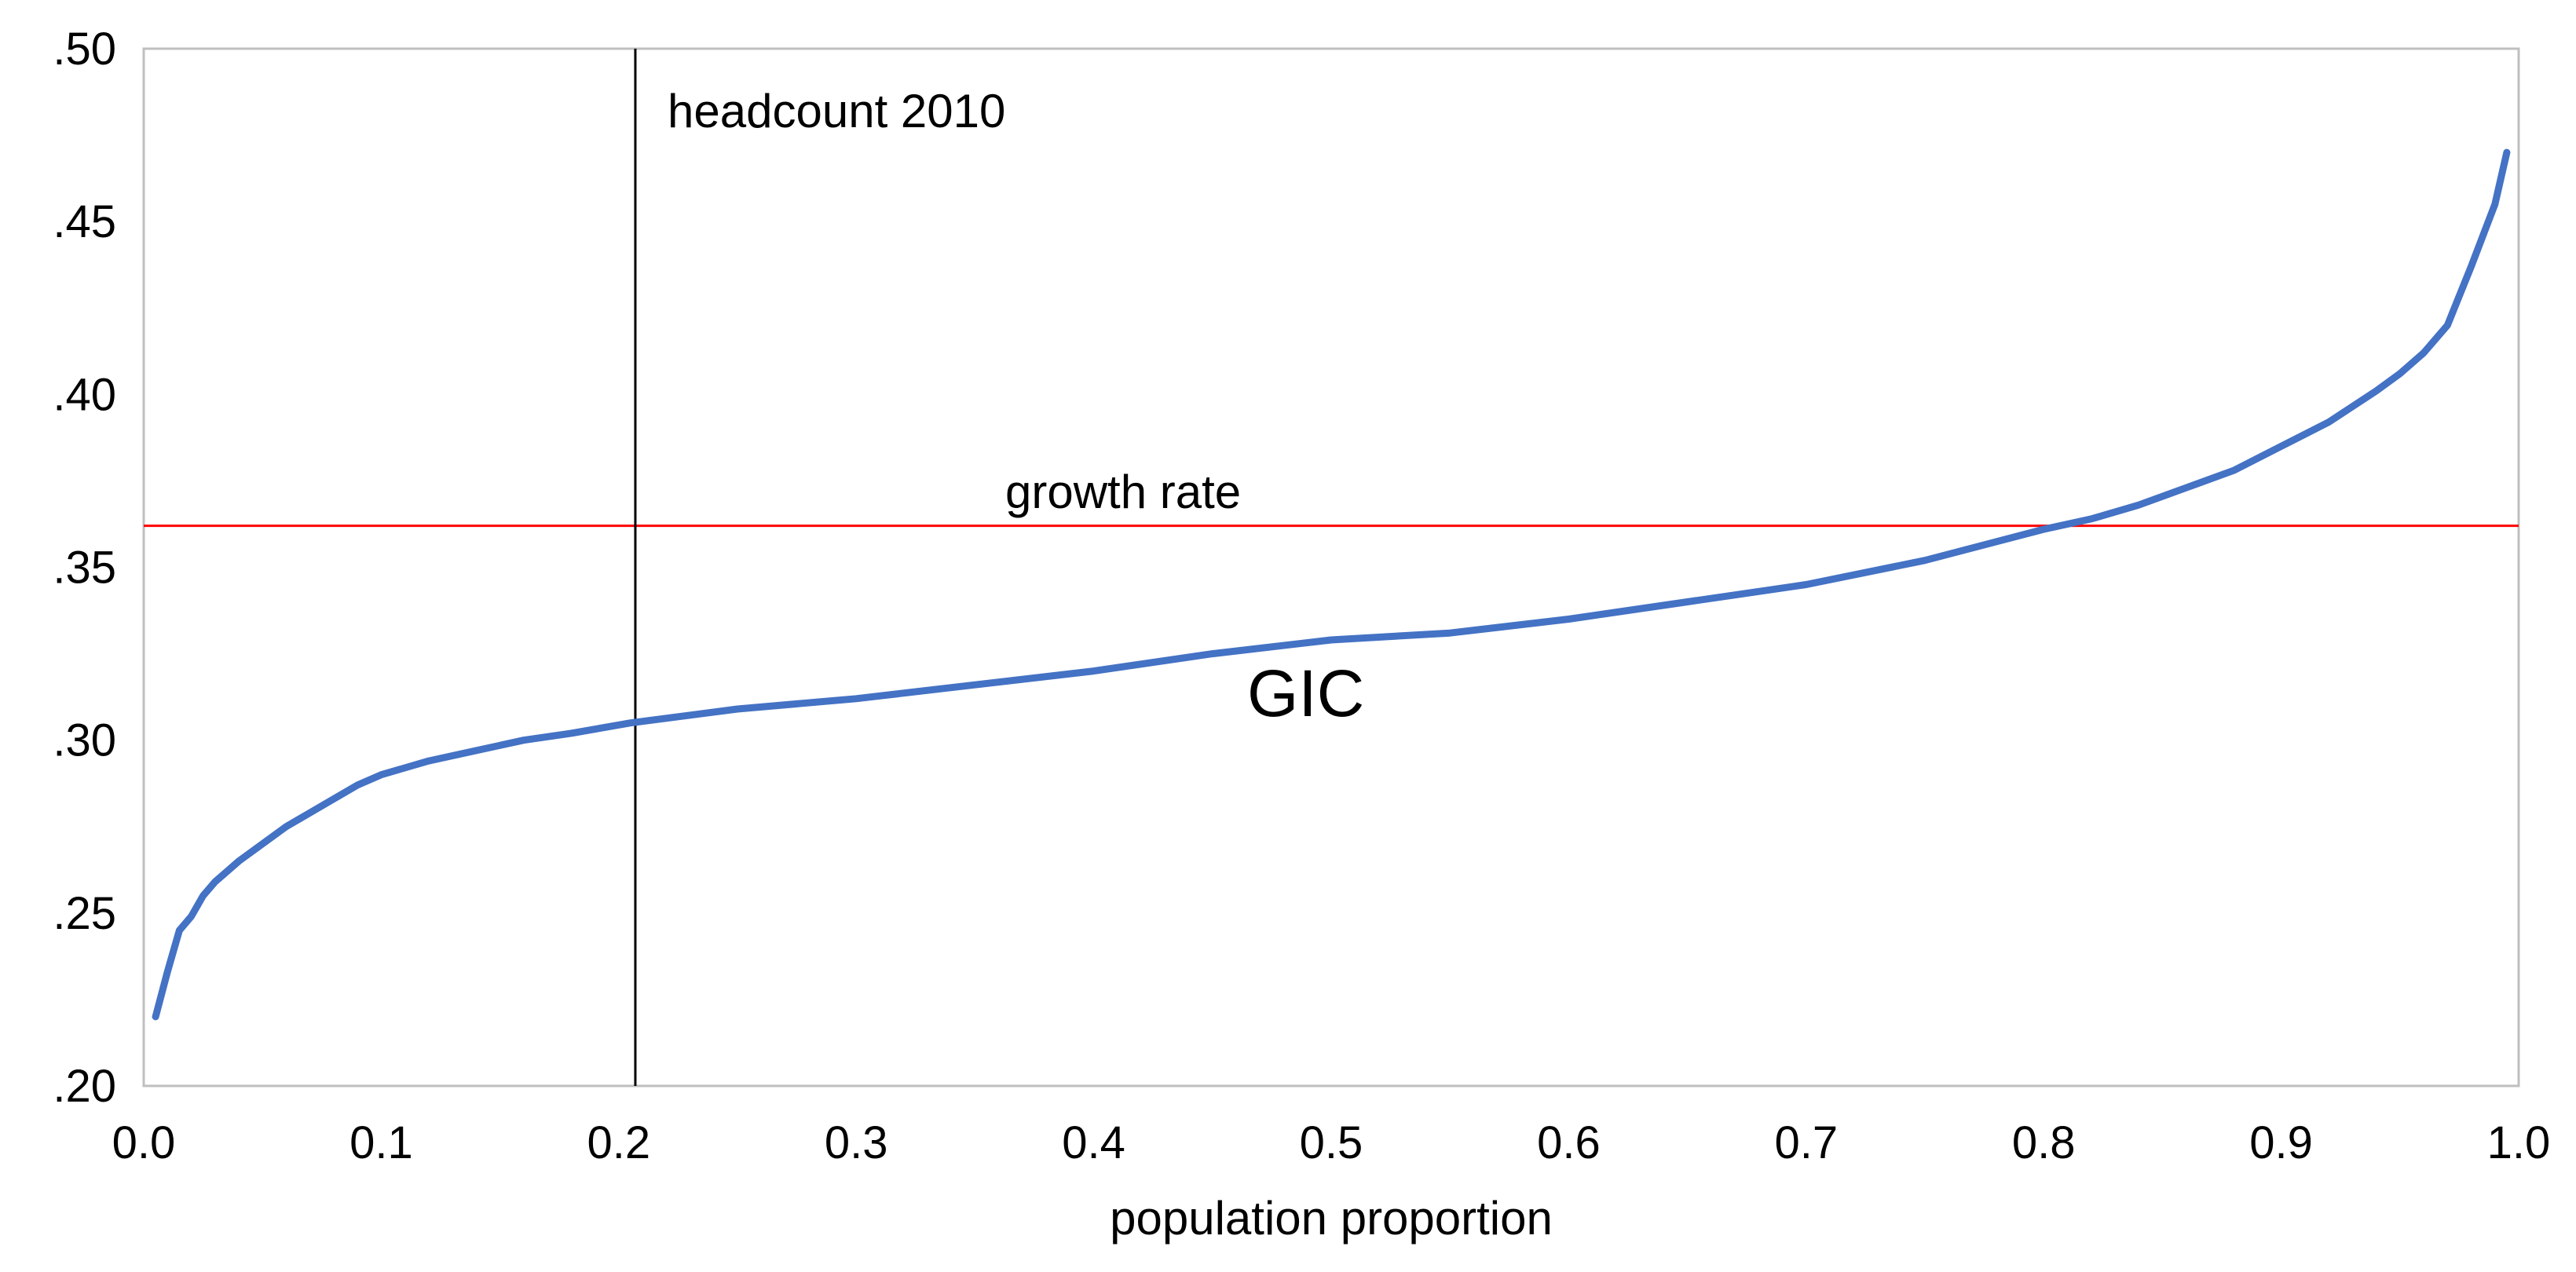 Image resolution: width=2576 pixels, height=1272 pixels. I want to click on y-tick-label: .50, so click(85, 49).